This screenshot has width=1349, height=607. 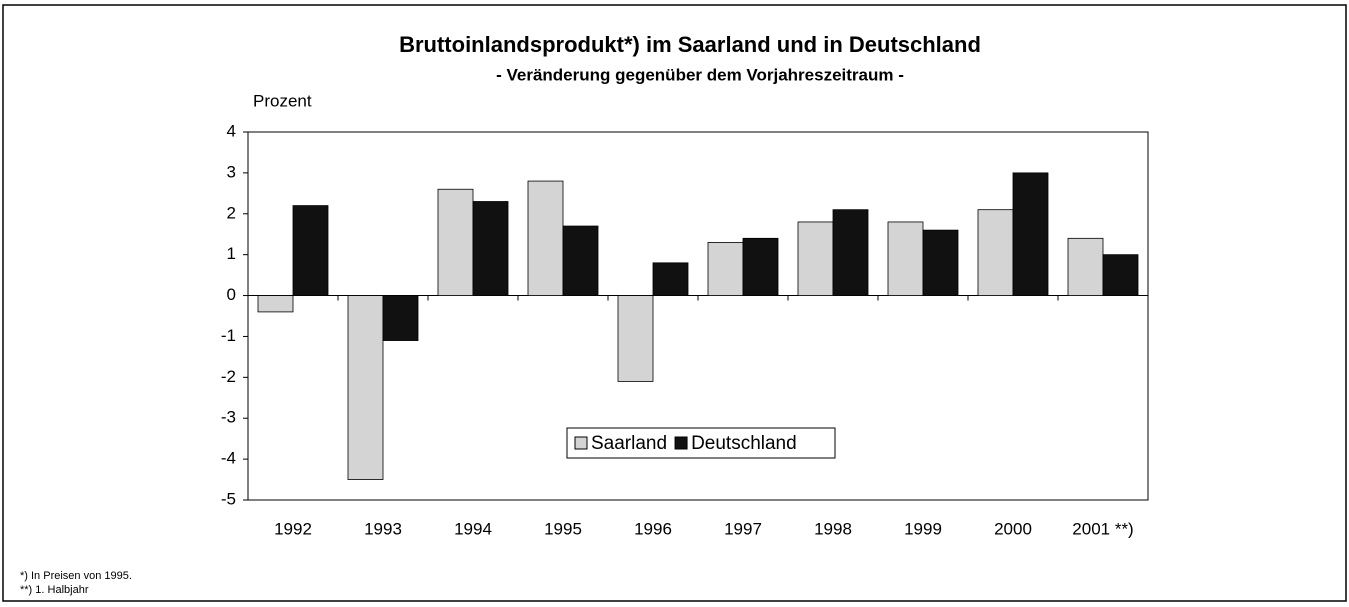 What do you see at coordinates (231, 171) in the screenshot?
I see `y-tick-label: 3` at bounding box center [231, 171].